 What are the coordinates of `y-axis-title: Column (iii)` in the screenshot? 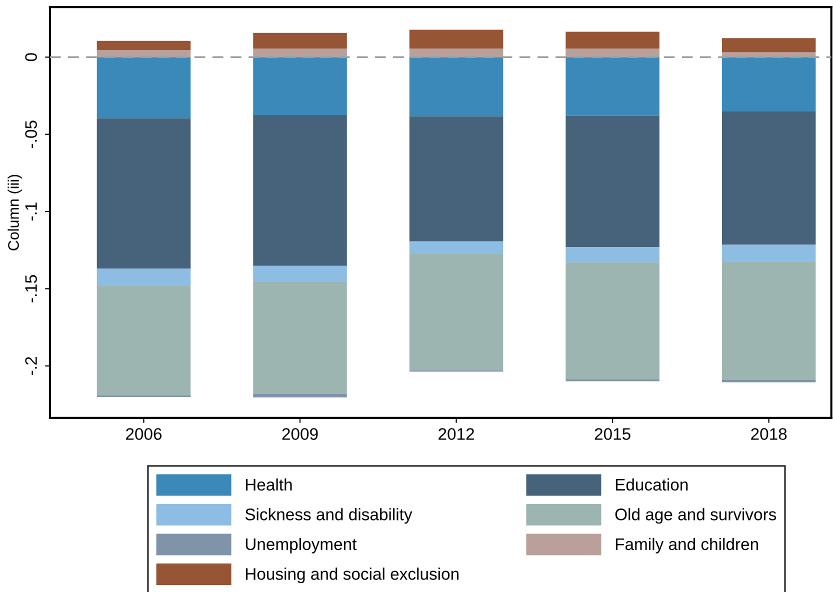 It's located at (15, 212).